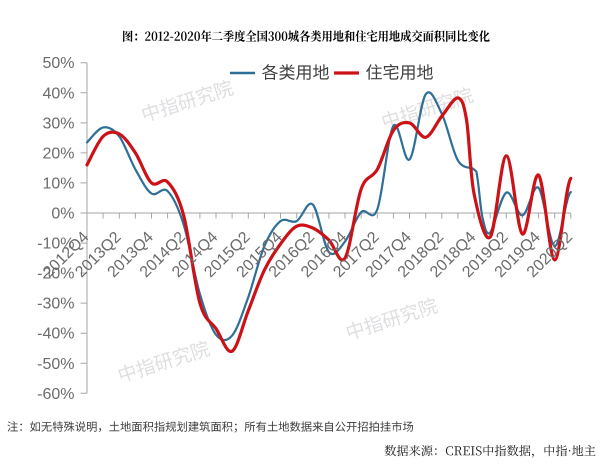 The height and width of the screenshot is (473, 600). I want to click on svg-text: 20%, so click(58, 153).